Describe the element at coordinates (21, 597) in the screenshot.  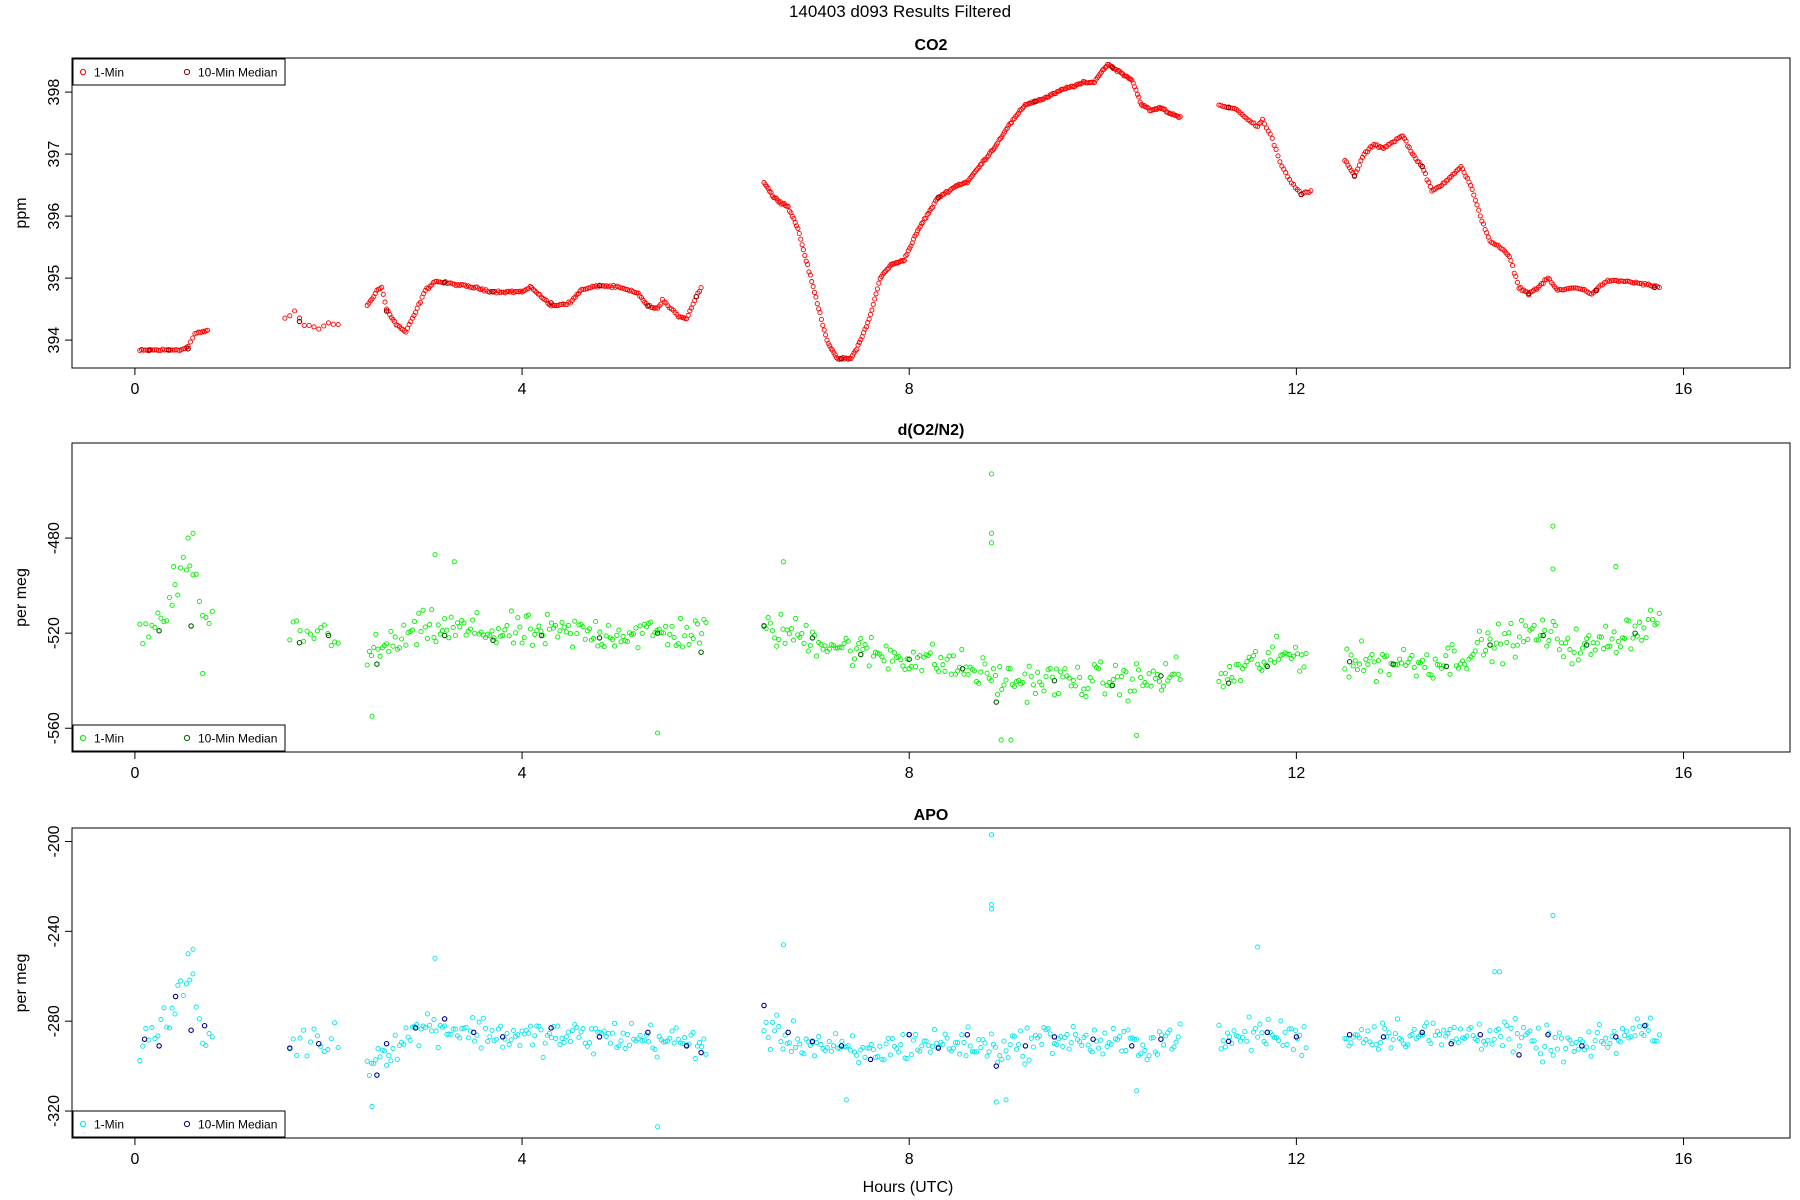
I see `y-axis-label: per meg` at that location.